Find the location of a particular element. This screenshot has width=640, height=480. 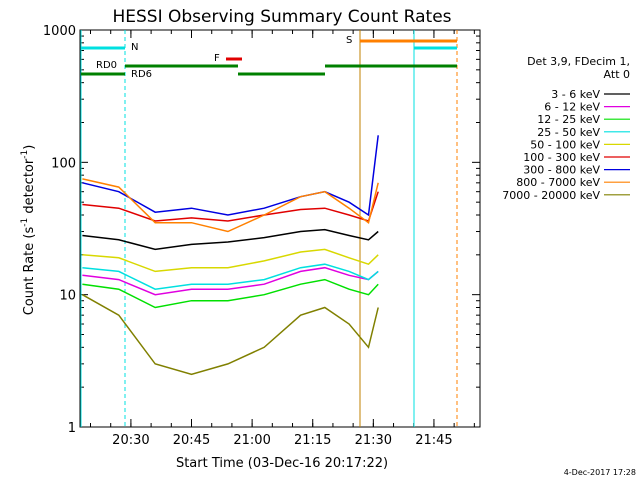

x-tick-label: 21:00 is located at coordinates (251, 440).